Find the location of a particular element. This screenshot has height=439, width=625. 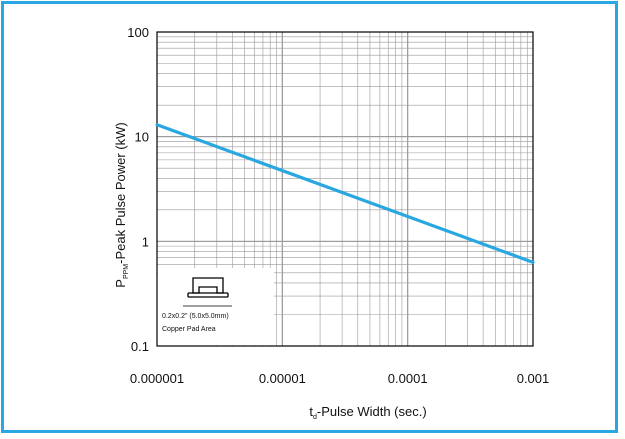

inset-background is located at coordinates (216, 306).